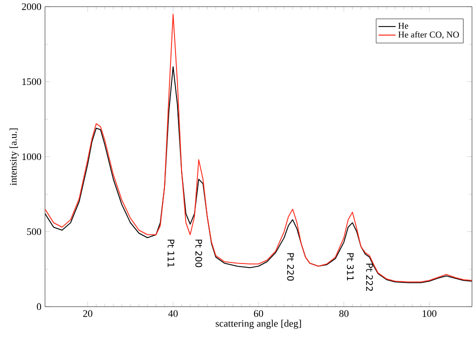  Describe the element at coordinates (34, 232) in the screenshot. I see `y-tick-label: 500` at that location.